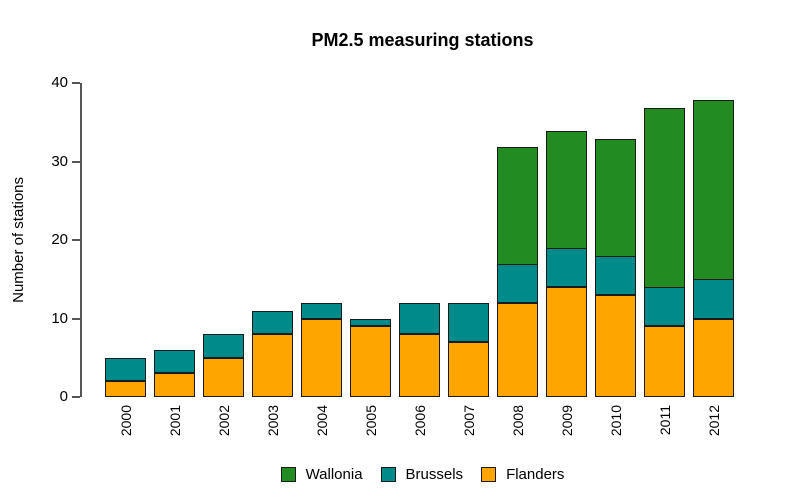 The image size is (800, 500). What do you see at coordinates (223, 377) in the screenshot?
I see `segment-flanders-2002` at bounding box center [223, 377].